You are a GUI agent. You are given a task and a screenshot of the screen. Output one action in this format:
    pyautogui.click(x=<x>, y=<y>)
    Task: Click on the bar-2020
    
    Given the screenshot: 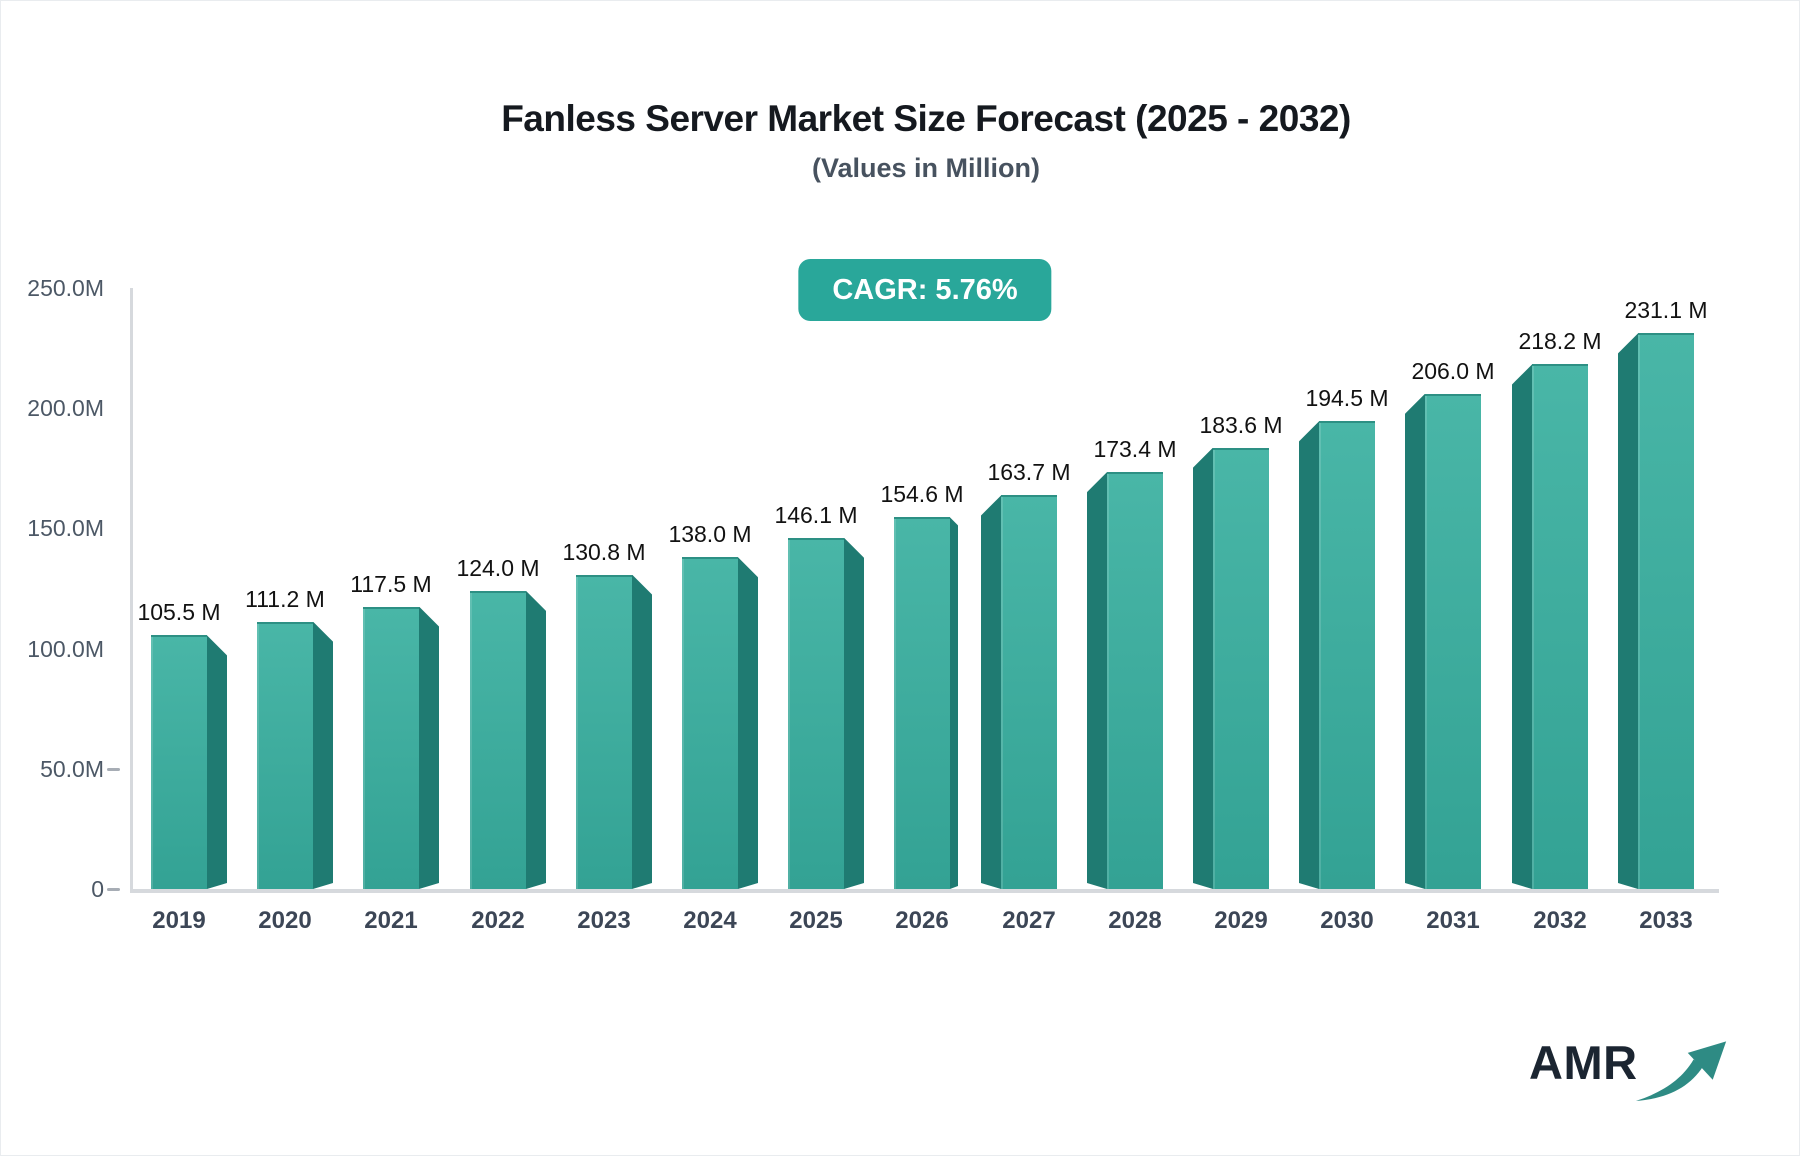 What is the action you would take?
    pyautogui.click(x=285, y=755)
    